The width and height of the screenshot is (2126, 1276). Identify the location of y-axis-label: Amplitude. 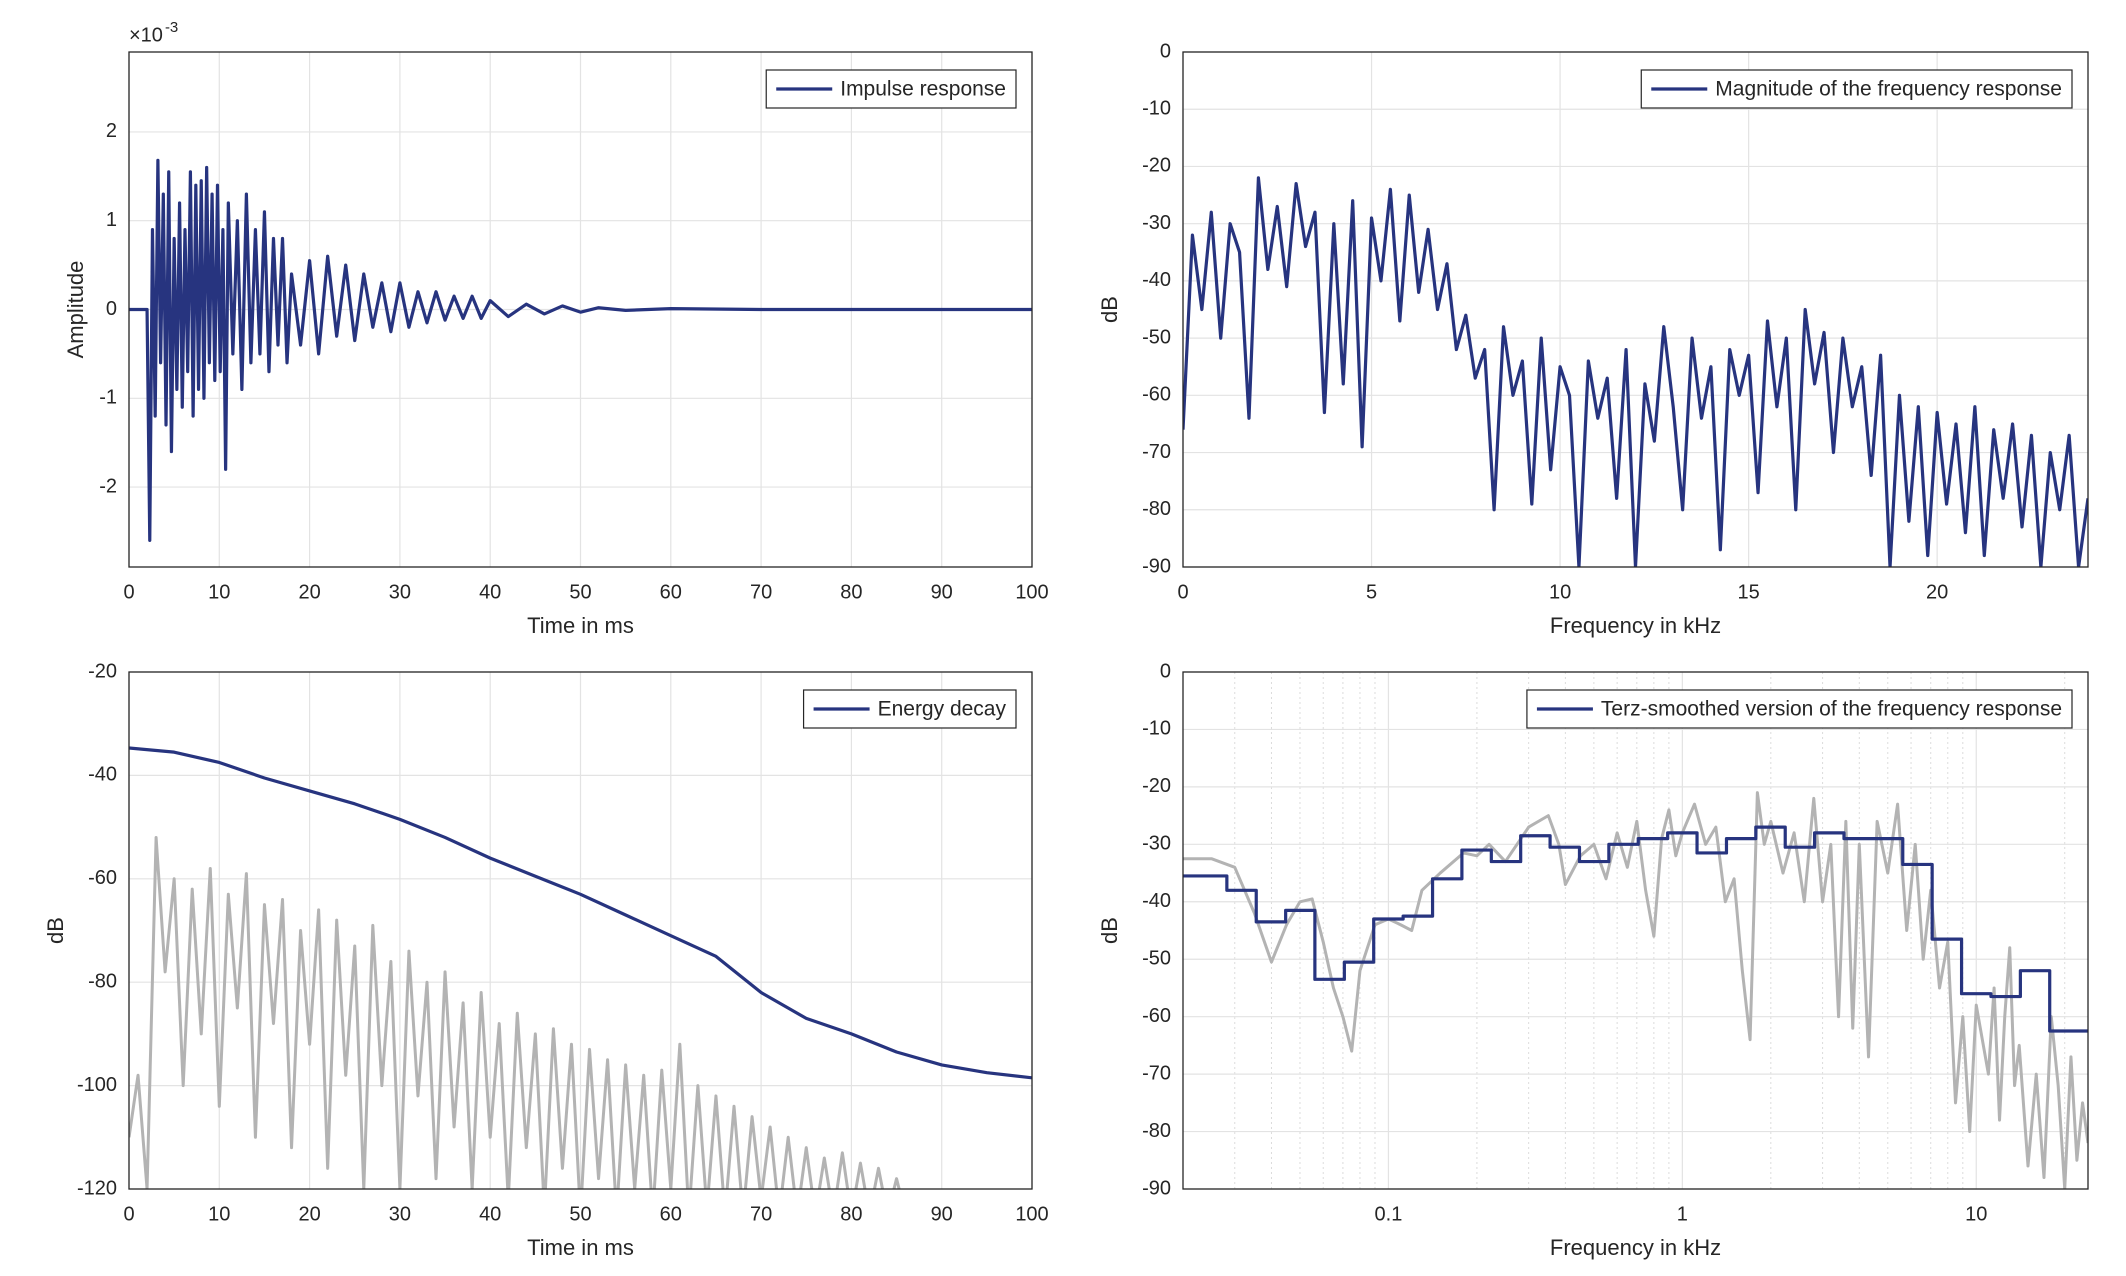
(75, 310).